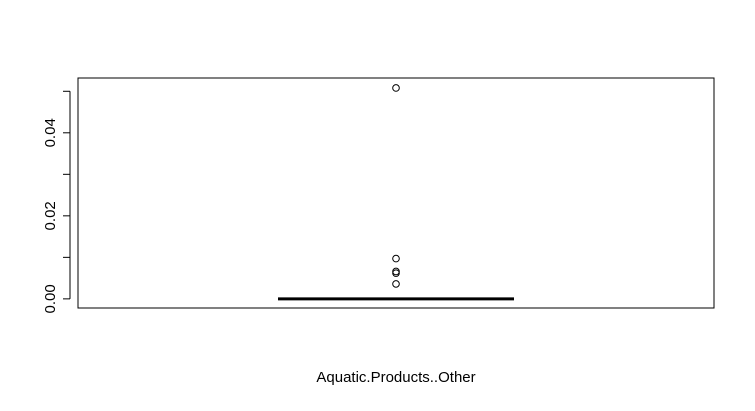 Image resolution: width=755 pixels, height=411 pixels. What do you see at coordinates (395, 377) in the screenshot?
I see `x-axis-category-label: Aquatic.Products..Other` at bounding box center [395, 377].